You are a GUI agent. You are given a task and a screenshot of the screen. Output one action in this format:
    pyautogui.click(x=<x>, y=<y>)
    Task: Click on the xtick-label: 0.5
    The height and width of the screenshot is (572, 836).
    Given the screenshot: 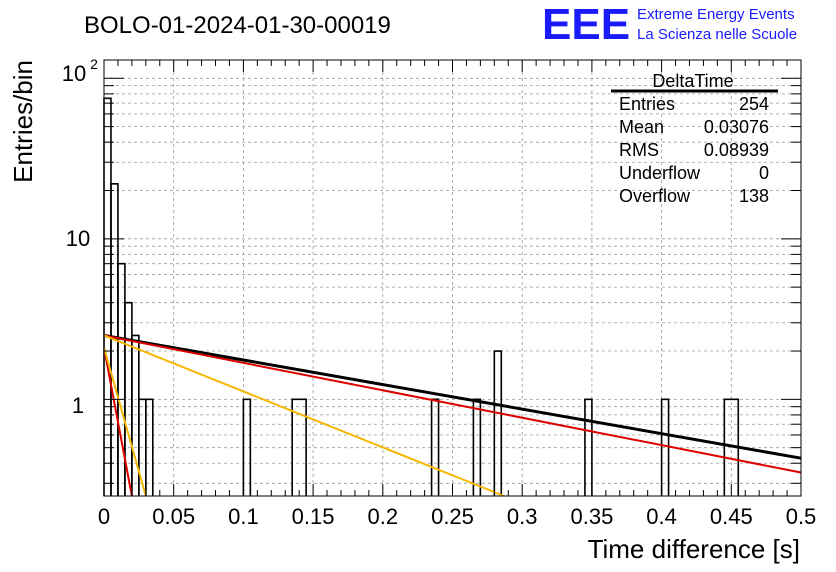 What is the action you would take?
    pyautogui.click(x=801, y=516)
    